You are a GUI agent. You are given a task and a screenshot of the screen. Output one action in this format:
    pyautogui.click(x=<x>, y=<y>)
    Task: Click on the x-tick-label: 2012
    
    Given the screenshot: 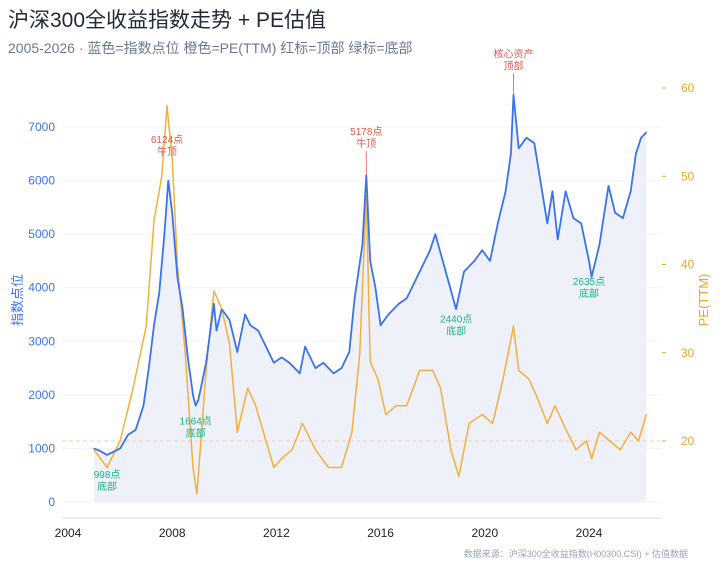 What is the action you would take?
    pyautogui.click(x=276, y=533)
    